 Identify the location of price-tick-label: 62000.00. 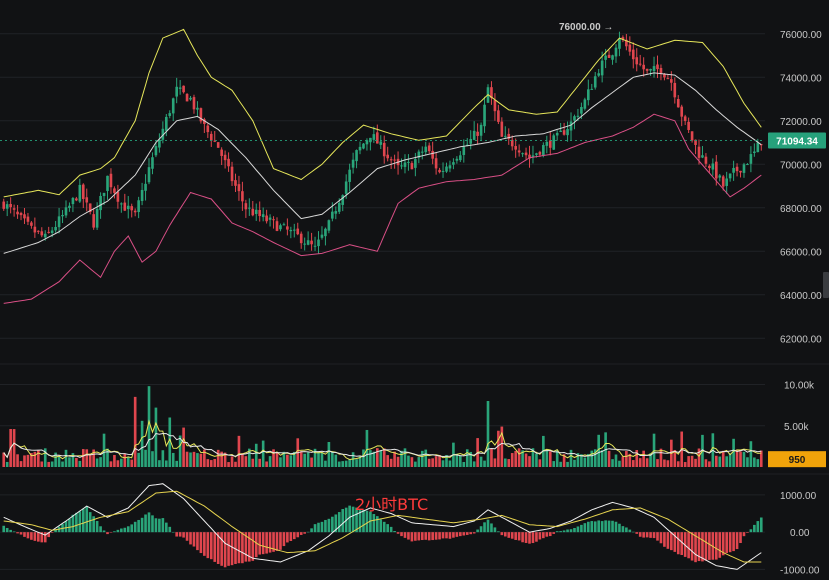
(801, 339).